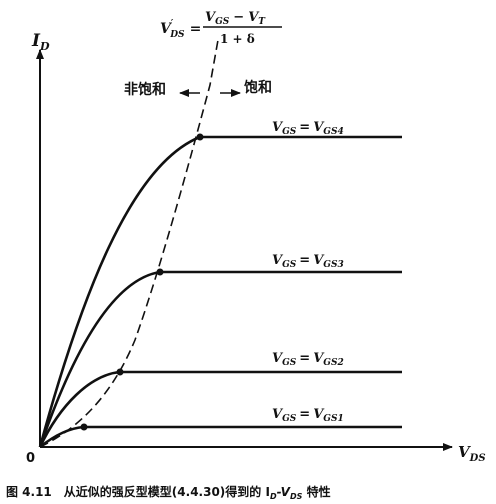 This screenshot has height=504, width=496. Describe the element at coordinates (258, 87) in the screenshot. I see `region-sat-label: 饱和` at that location.